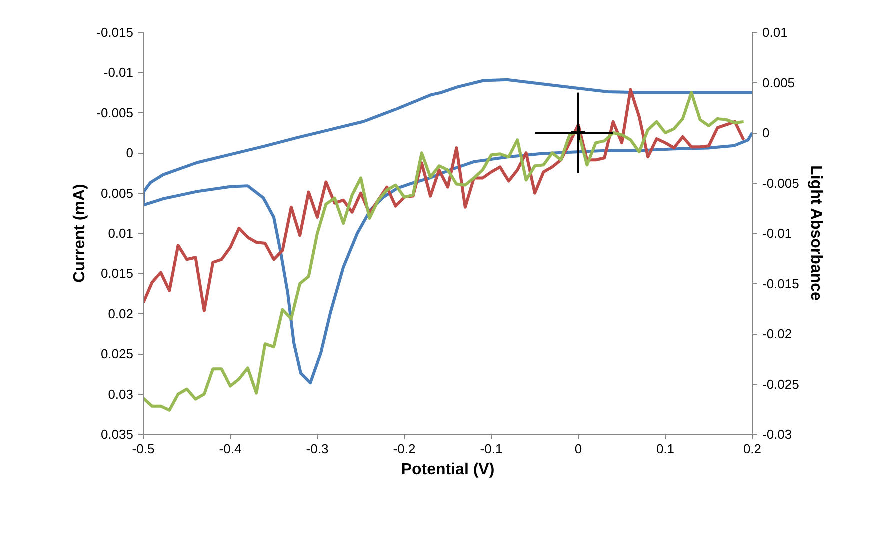 Image resolution: width=871 pixels, height=533 pixels. What do you see at coordinates (781, 384) in the screenshot?
I see `y2-tick-label: -0.025` at bounding box center [781, 384].